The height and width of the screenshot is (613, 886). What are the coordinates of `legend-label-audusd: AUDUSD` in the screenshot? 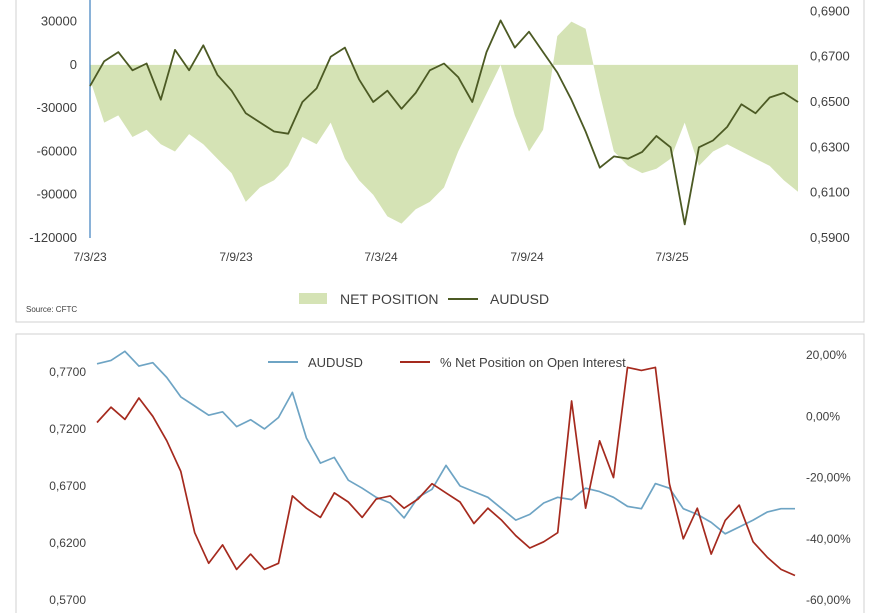 It's located at (519, 299).